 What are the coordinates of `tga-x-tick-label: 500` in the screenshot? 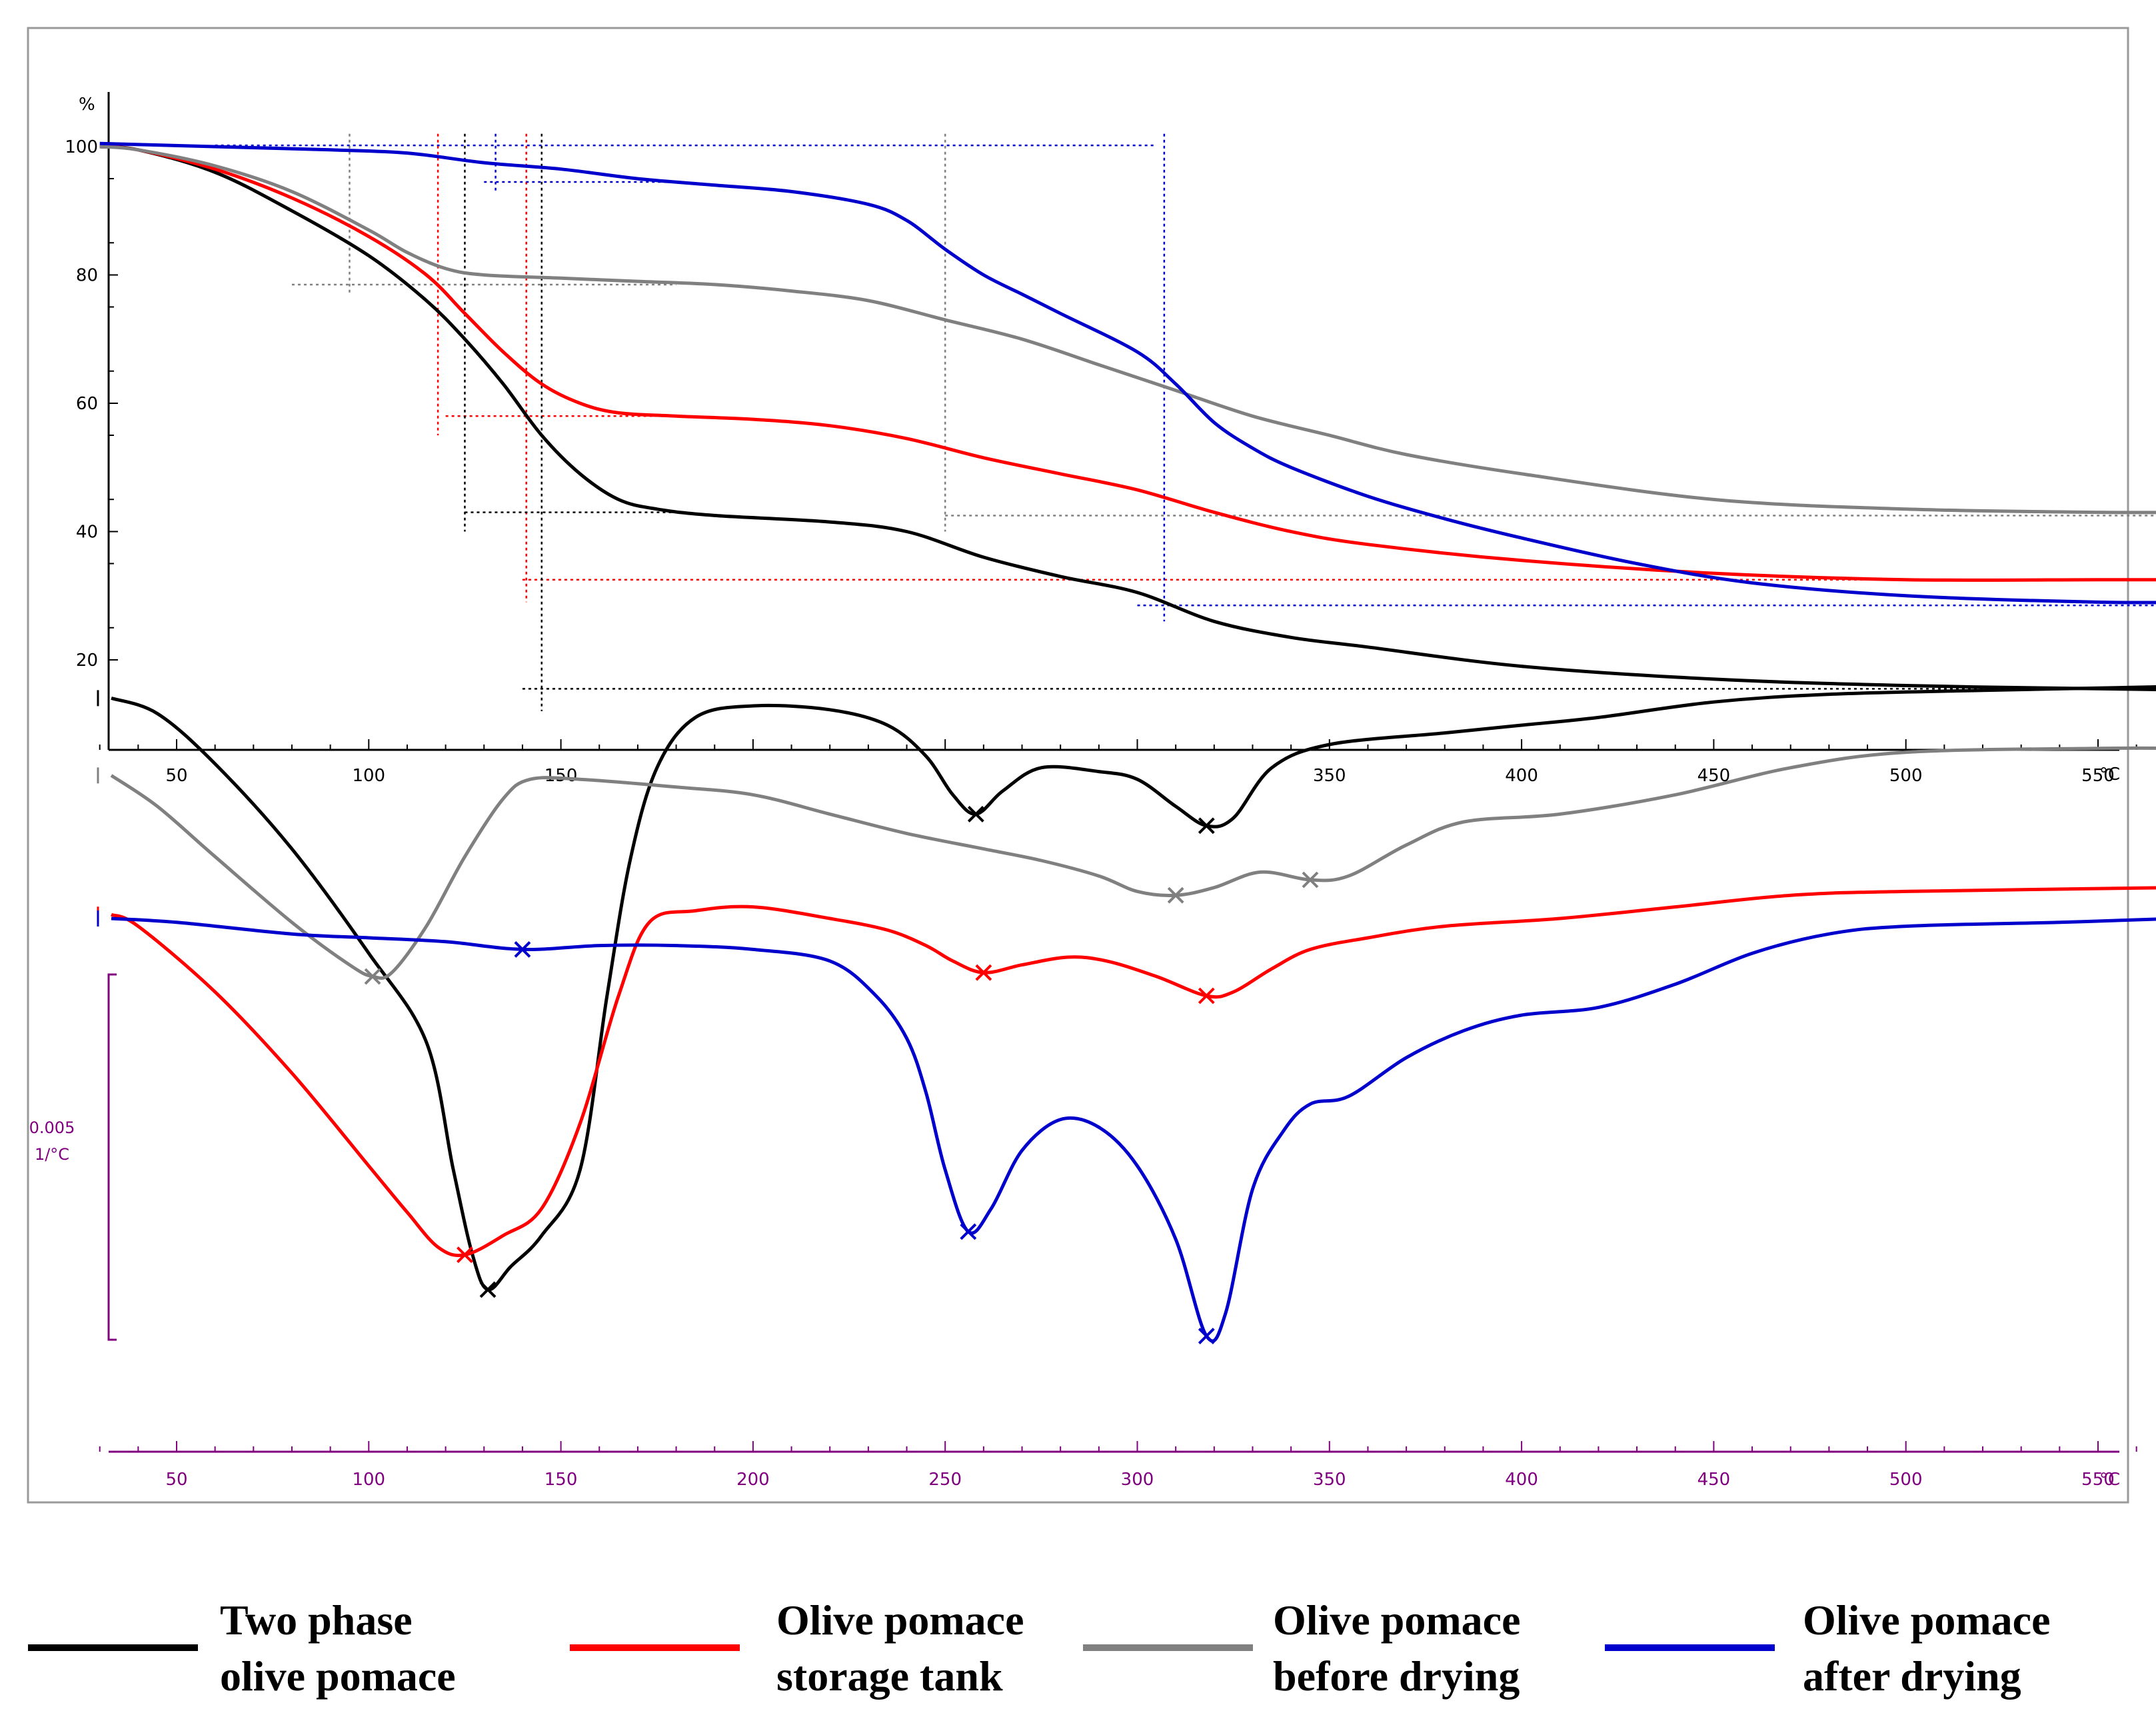 It's located at (1906, 776).